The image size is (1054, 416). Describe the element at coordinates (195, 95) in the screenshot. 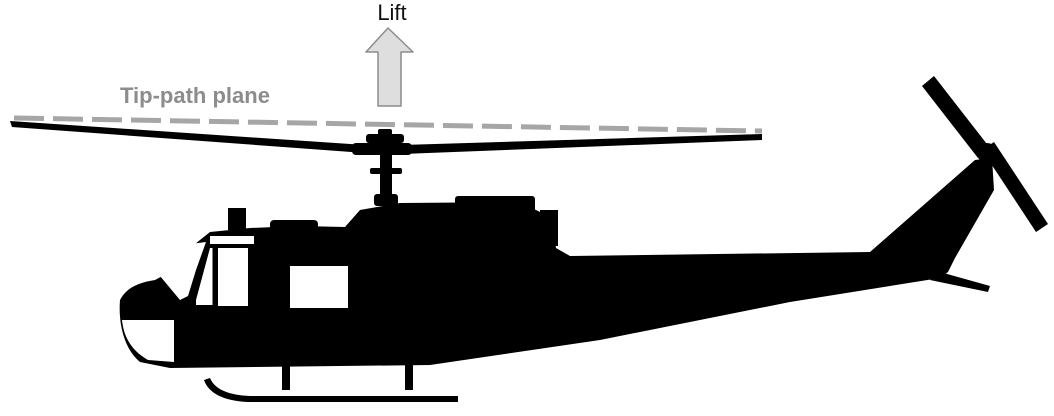

I see `tip-path-plane-label: Tip-path plane` at that location.